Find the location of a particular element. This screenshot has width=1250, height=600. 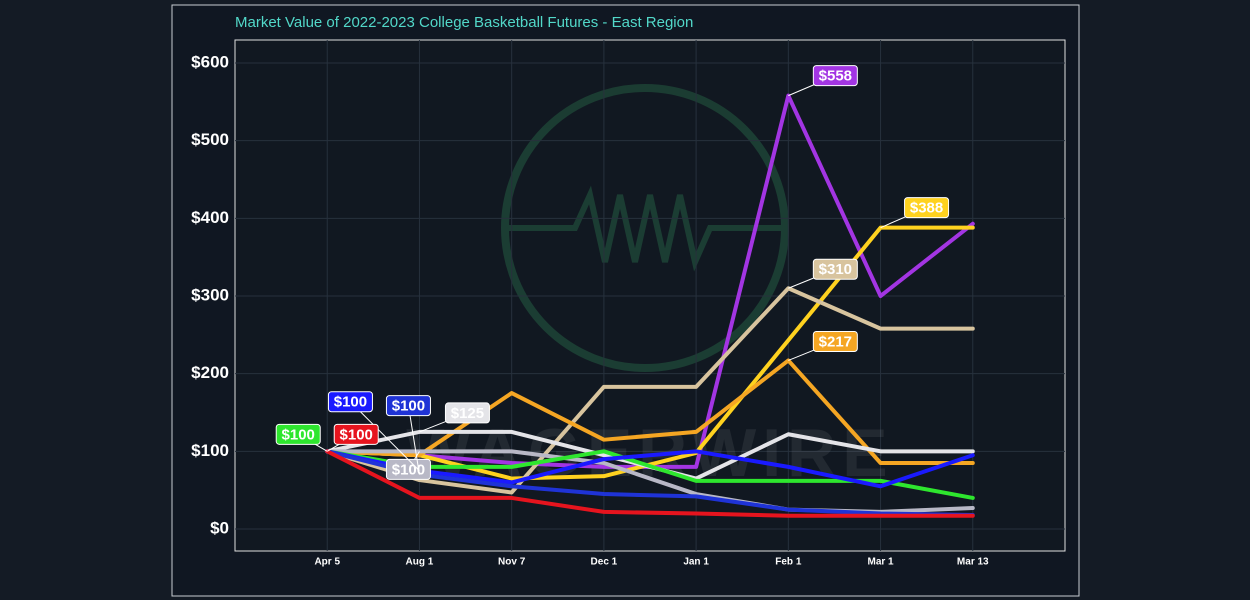

value-label: $558 is located at coordinates (823, 81).